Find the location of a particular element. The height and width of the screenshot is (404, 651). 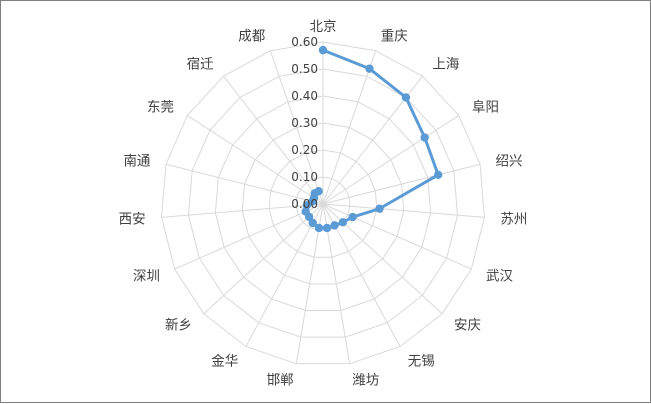

category-label: 深圳 is located at coordinates (146, 277).